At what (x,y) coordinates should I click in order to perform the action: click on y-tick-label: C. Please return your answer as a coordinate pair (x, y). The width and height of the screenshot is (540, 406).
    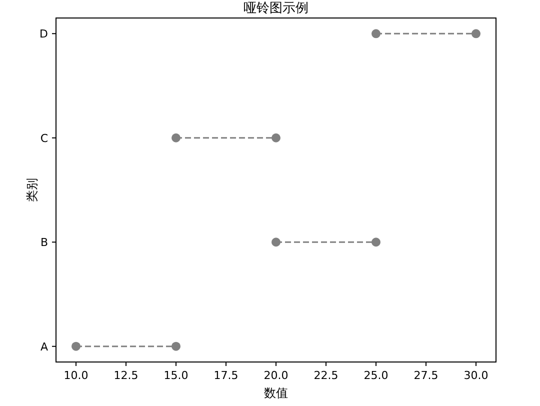
    Looking at the image, I should click on (44, 138).